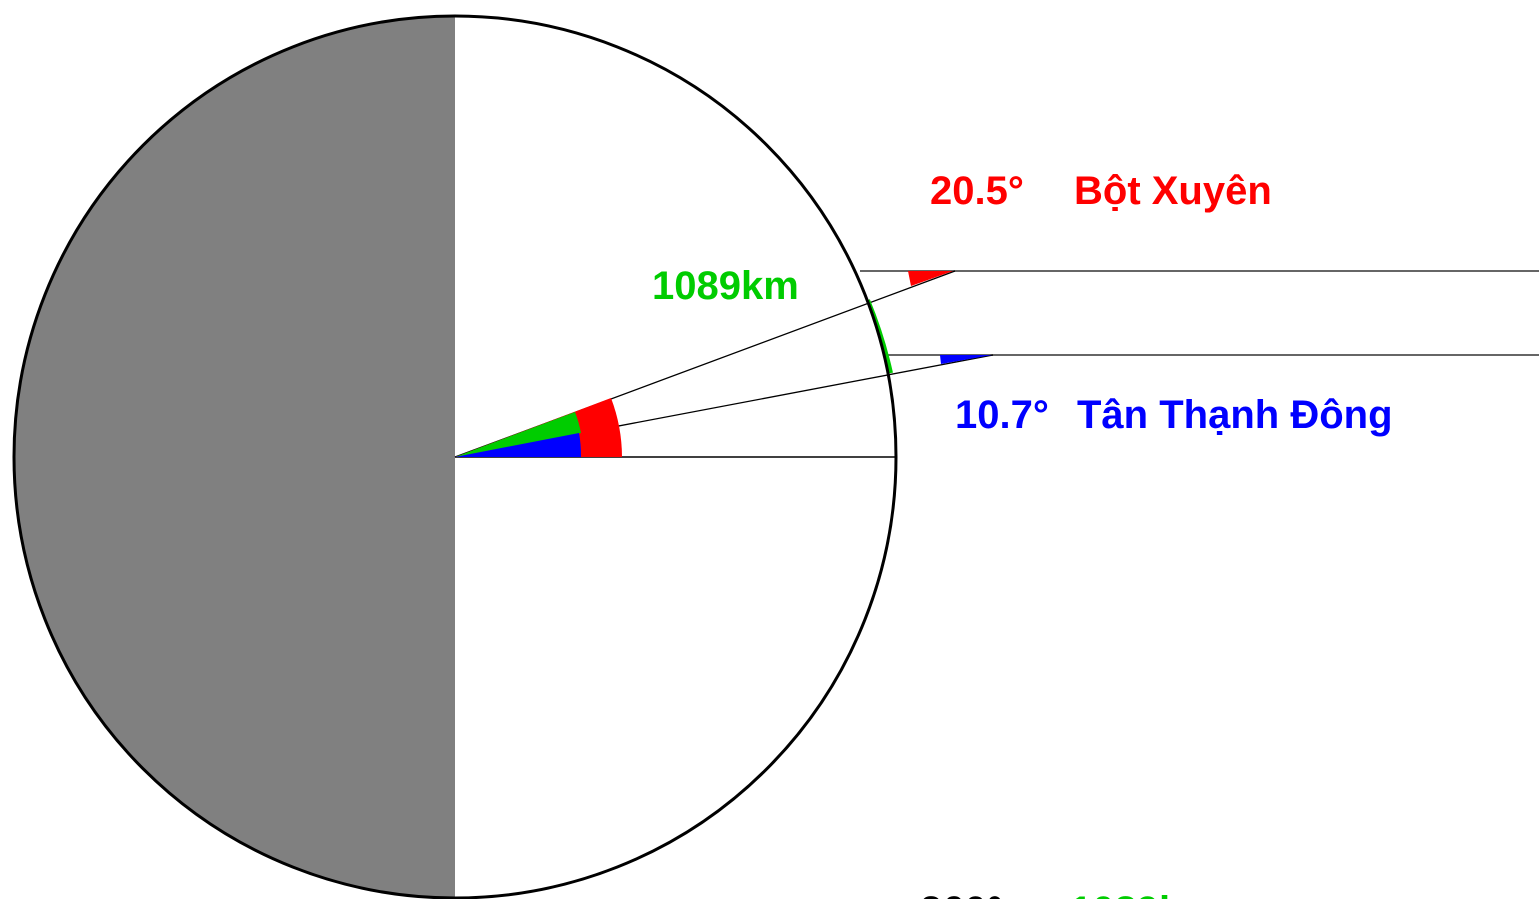 This screenshot has height=899, width=1539. I want to click on tan-thanh-dong-angle-label: 10.7°, so click(1002, 415).